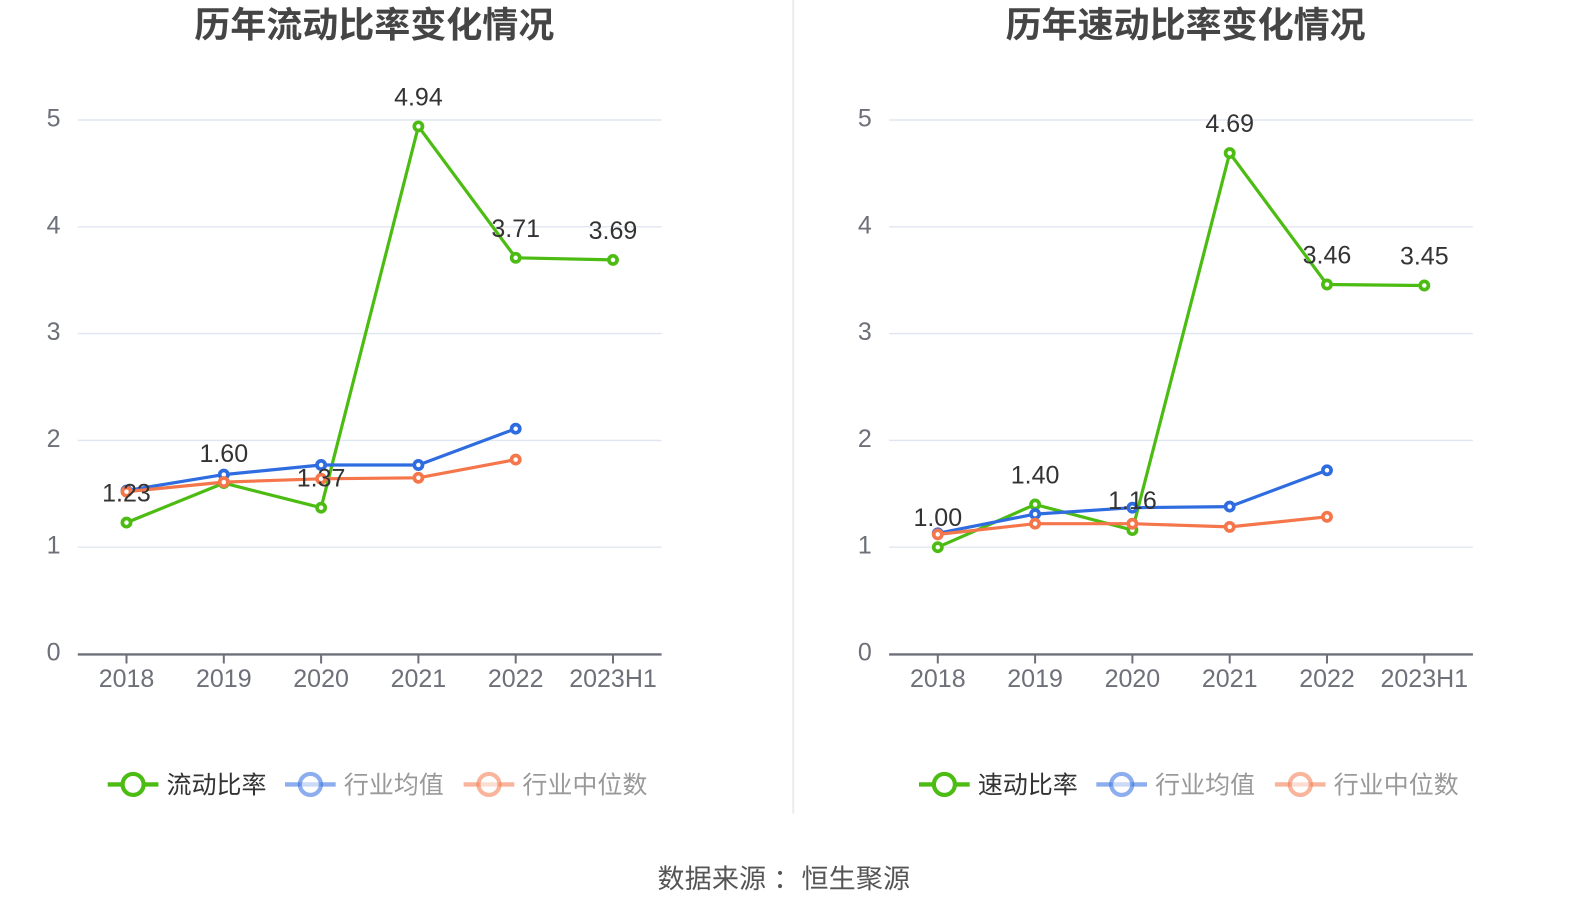 This screenshot has height=918, width=1574. I want to click on svg-text: 3.69, so click(613, 231).